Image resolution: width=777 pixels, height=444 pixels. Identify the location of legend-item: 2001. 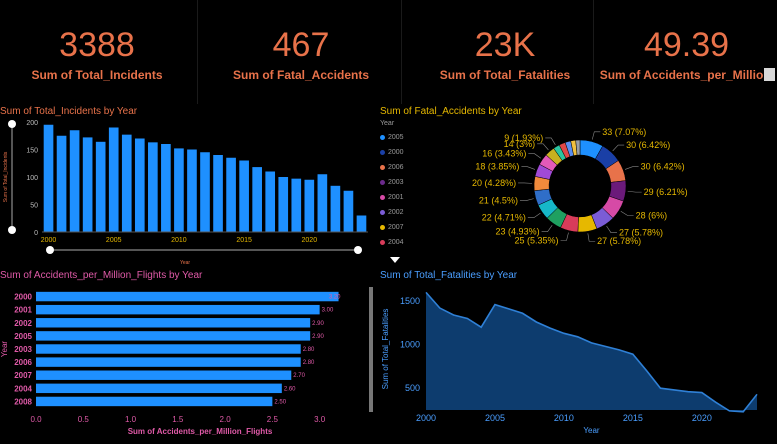
(392, 197).